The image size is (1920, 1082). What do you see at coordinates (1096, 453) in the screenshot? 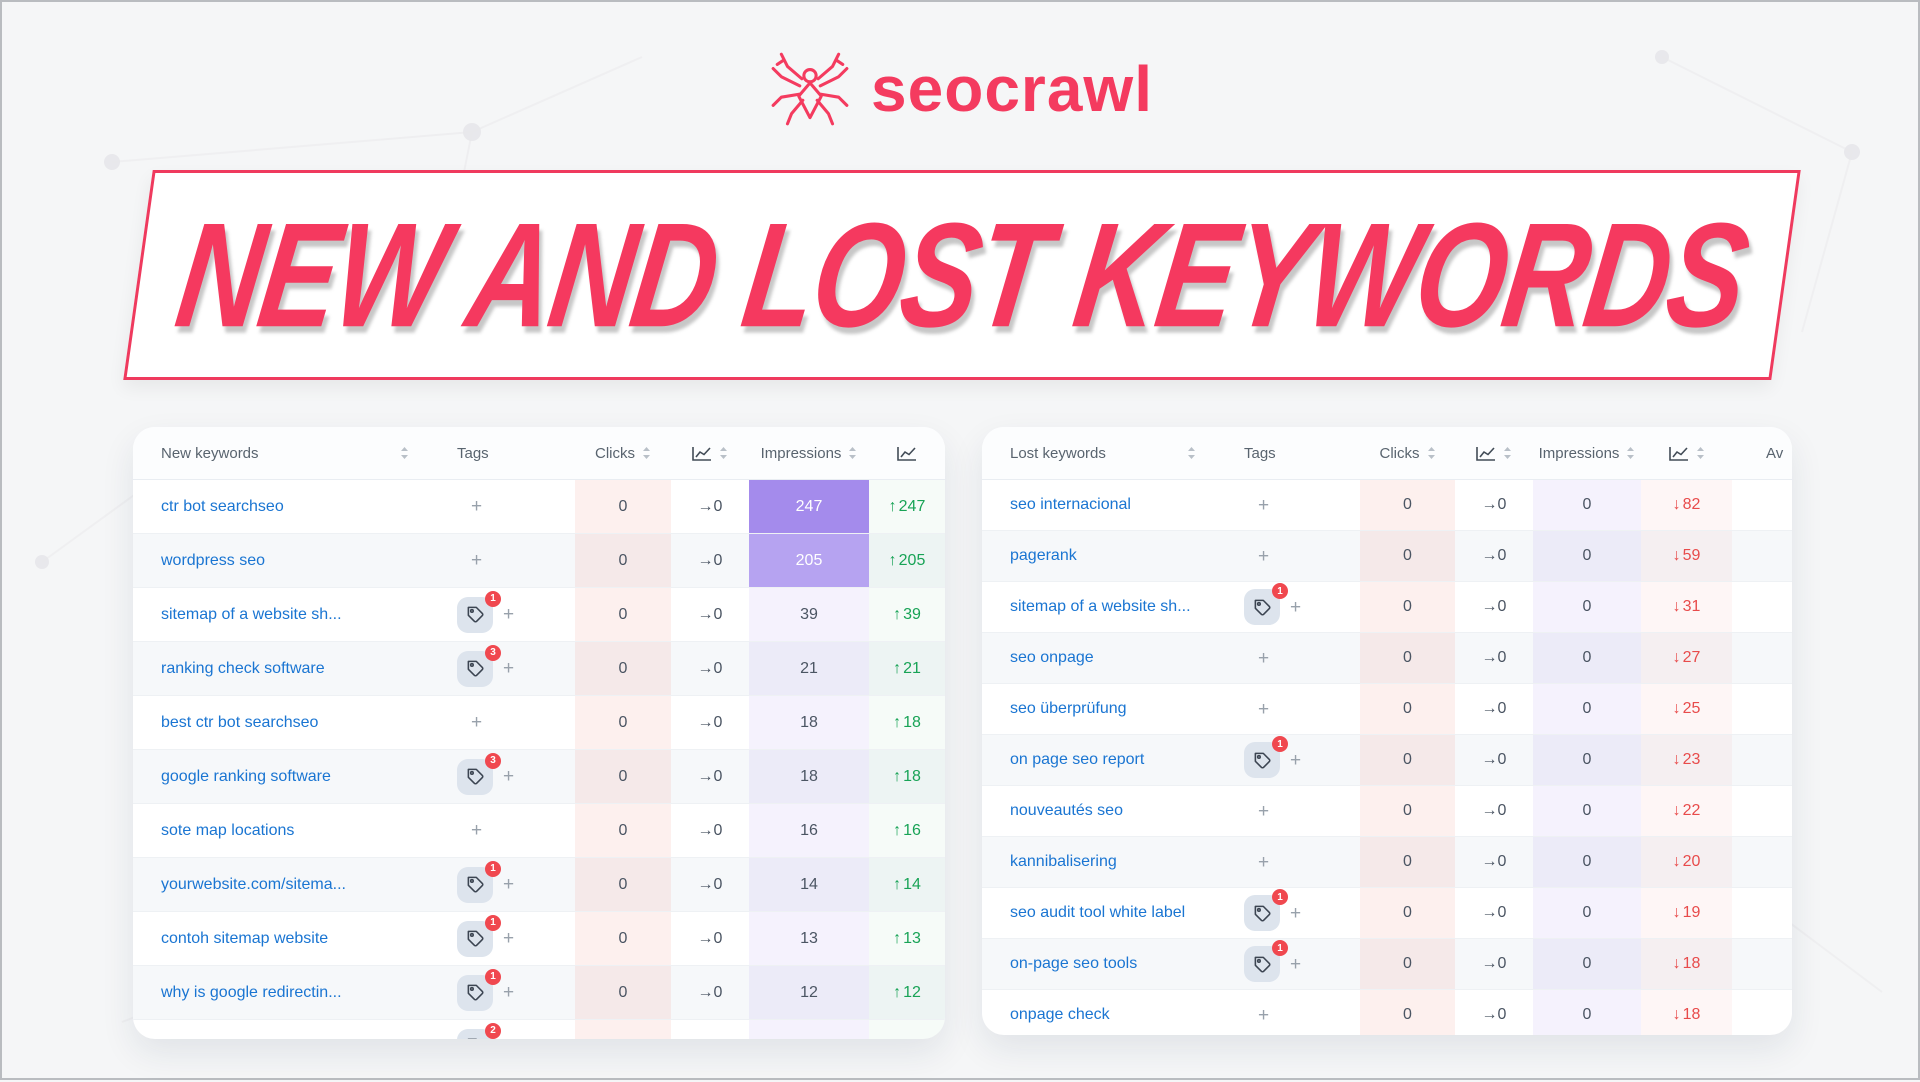
I see `column-header-lost-keywords: Lost keywords` at bounding box center [1096, 453].